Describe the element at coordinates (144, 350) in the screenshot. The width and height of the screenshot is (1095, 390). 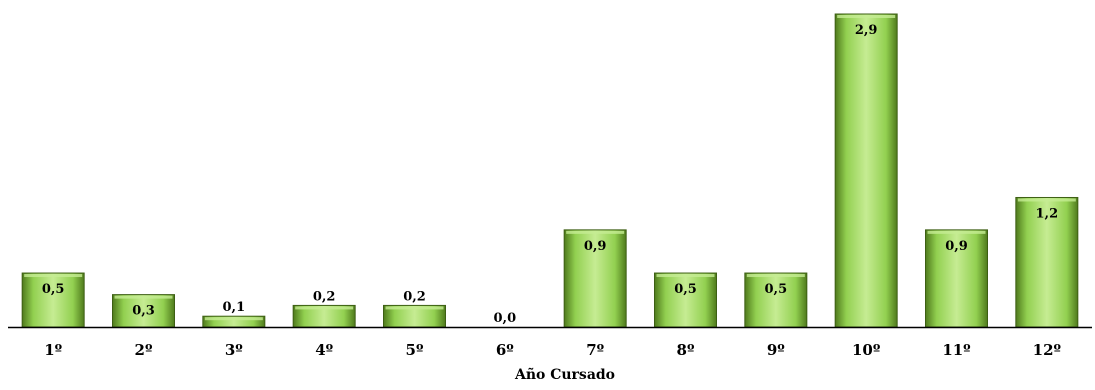
I see `x-tick-label: 2º` at that location.